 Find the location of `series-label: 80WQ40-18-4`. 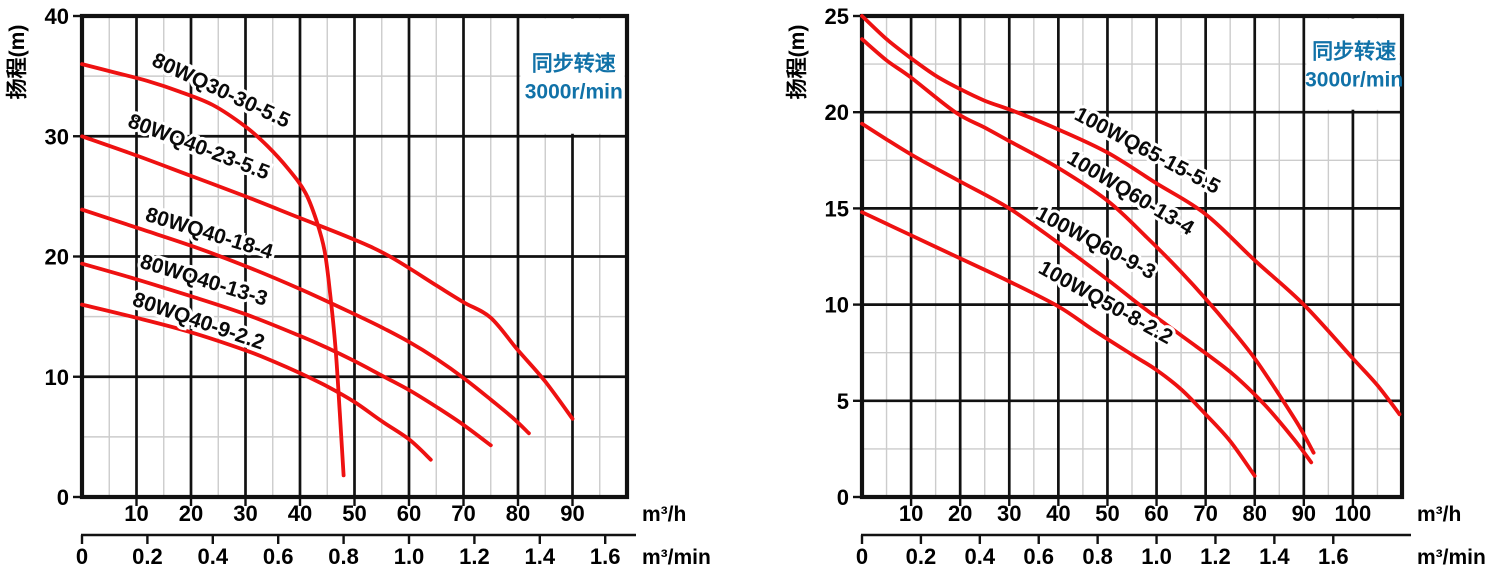

series-label: 80WQ40-18-4 is located at coordinates (209, 233).